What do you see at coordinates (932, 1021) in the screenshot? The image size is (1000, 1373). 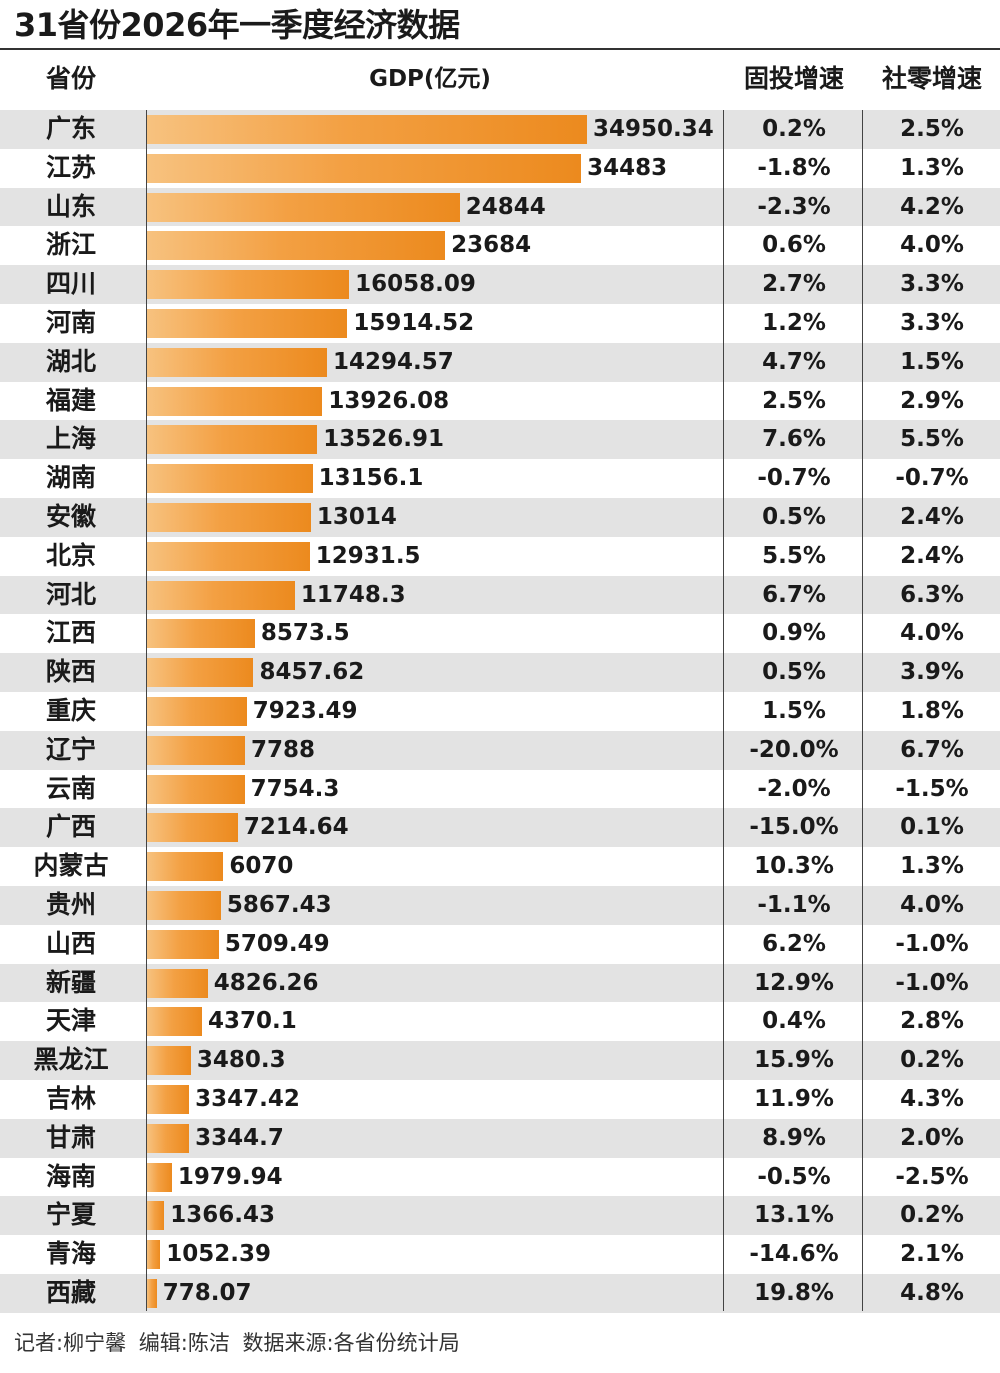 I see `retail-growth: 2.8%` at bounding box center [932, 1021].